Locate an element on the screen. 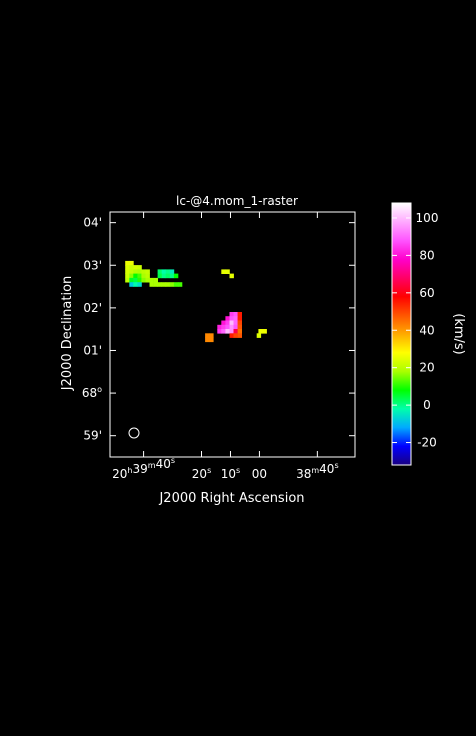  y-tick-label: 01' is located at coordinates (92, 350).